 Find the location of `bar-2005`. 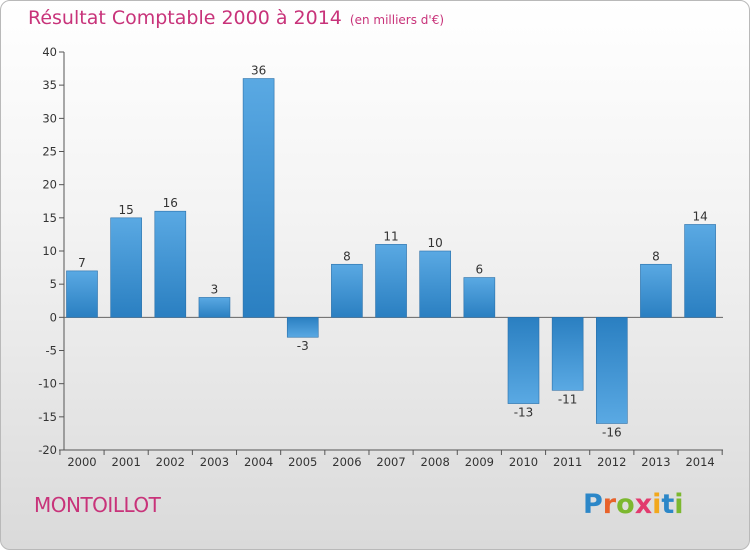

bar-2005 is located at coordinates (302, 327).